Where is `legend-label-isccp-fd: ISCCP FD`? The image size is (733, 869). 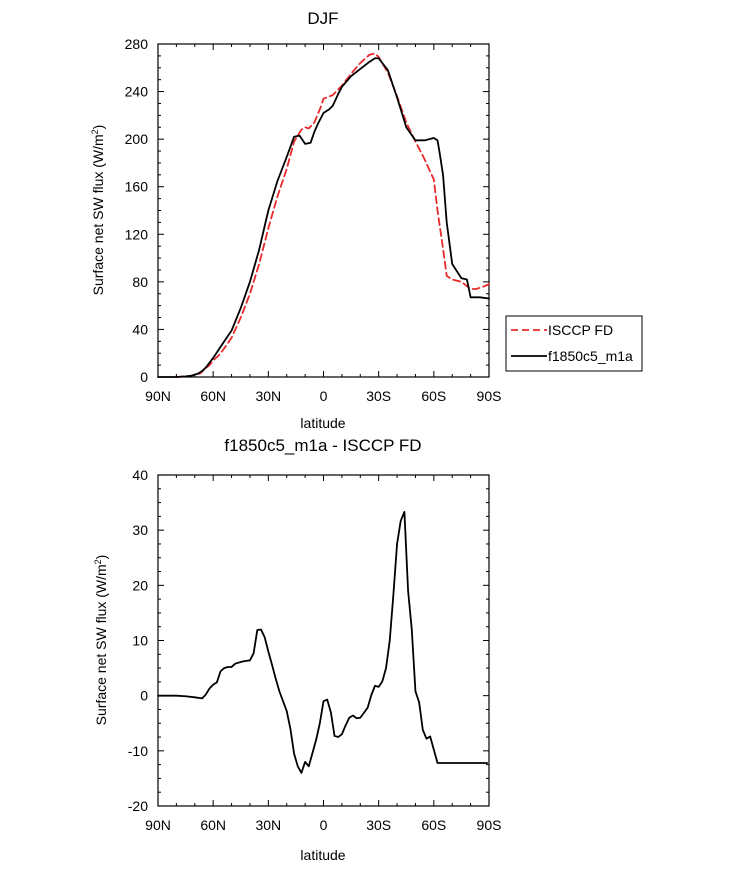 legend-label-isccp-fd: ISCCP FD is located at coordinates (580, 330).